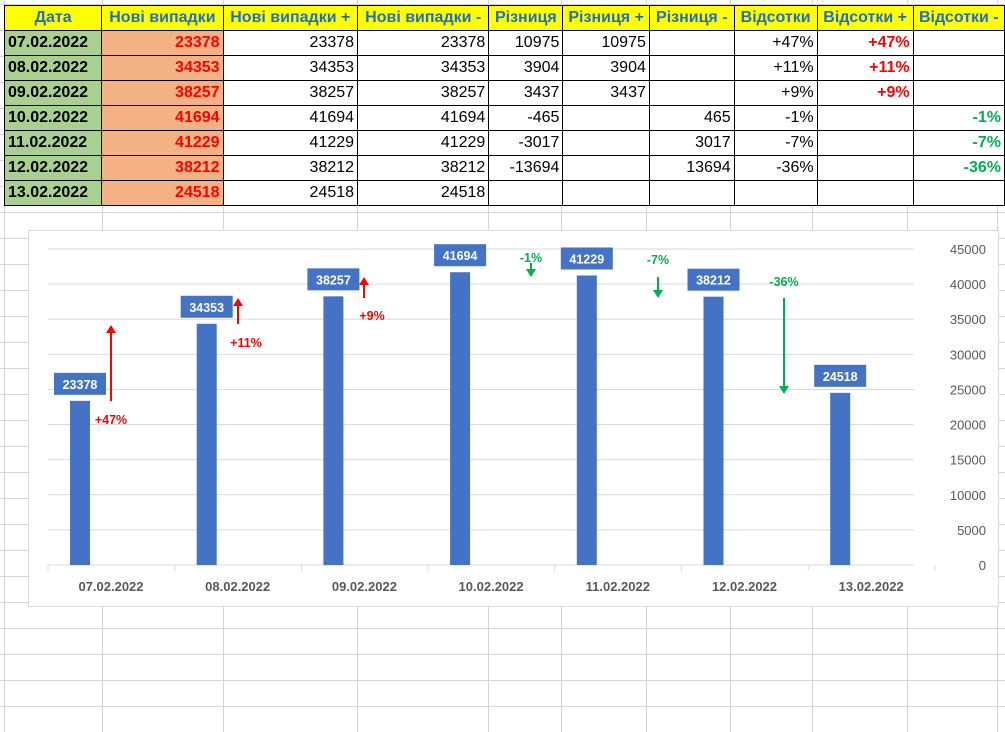  I want to click on table-cell: 11.02.2022, so click(53, 143).